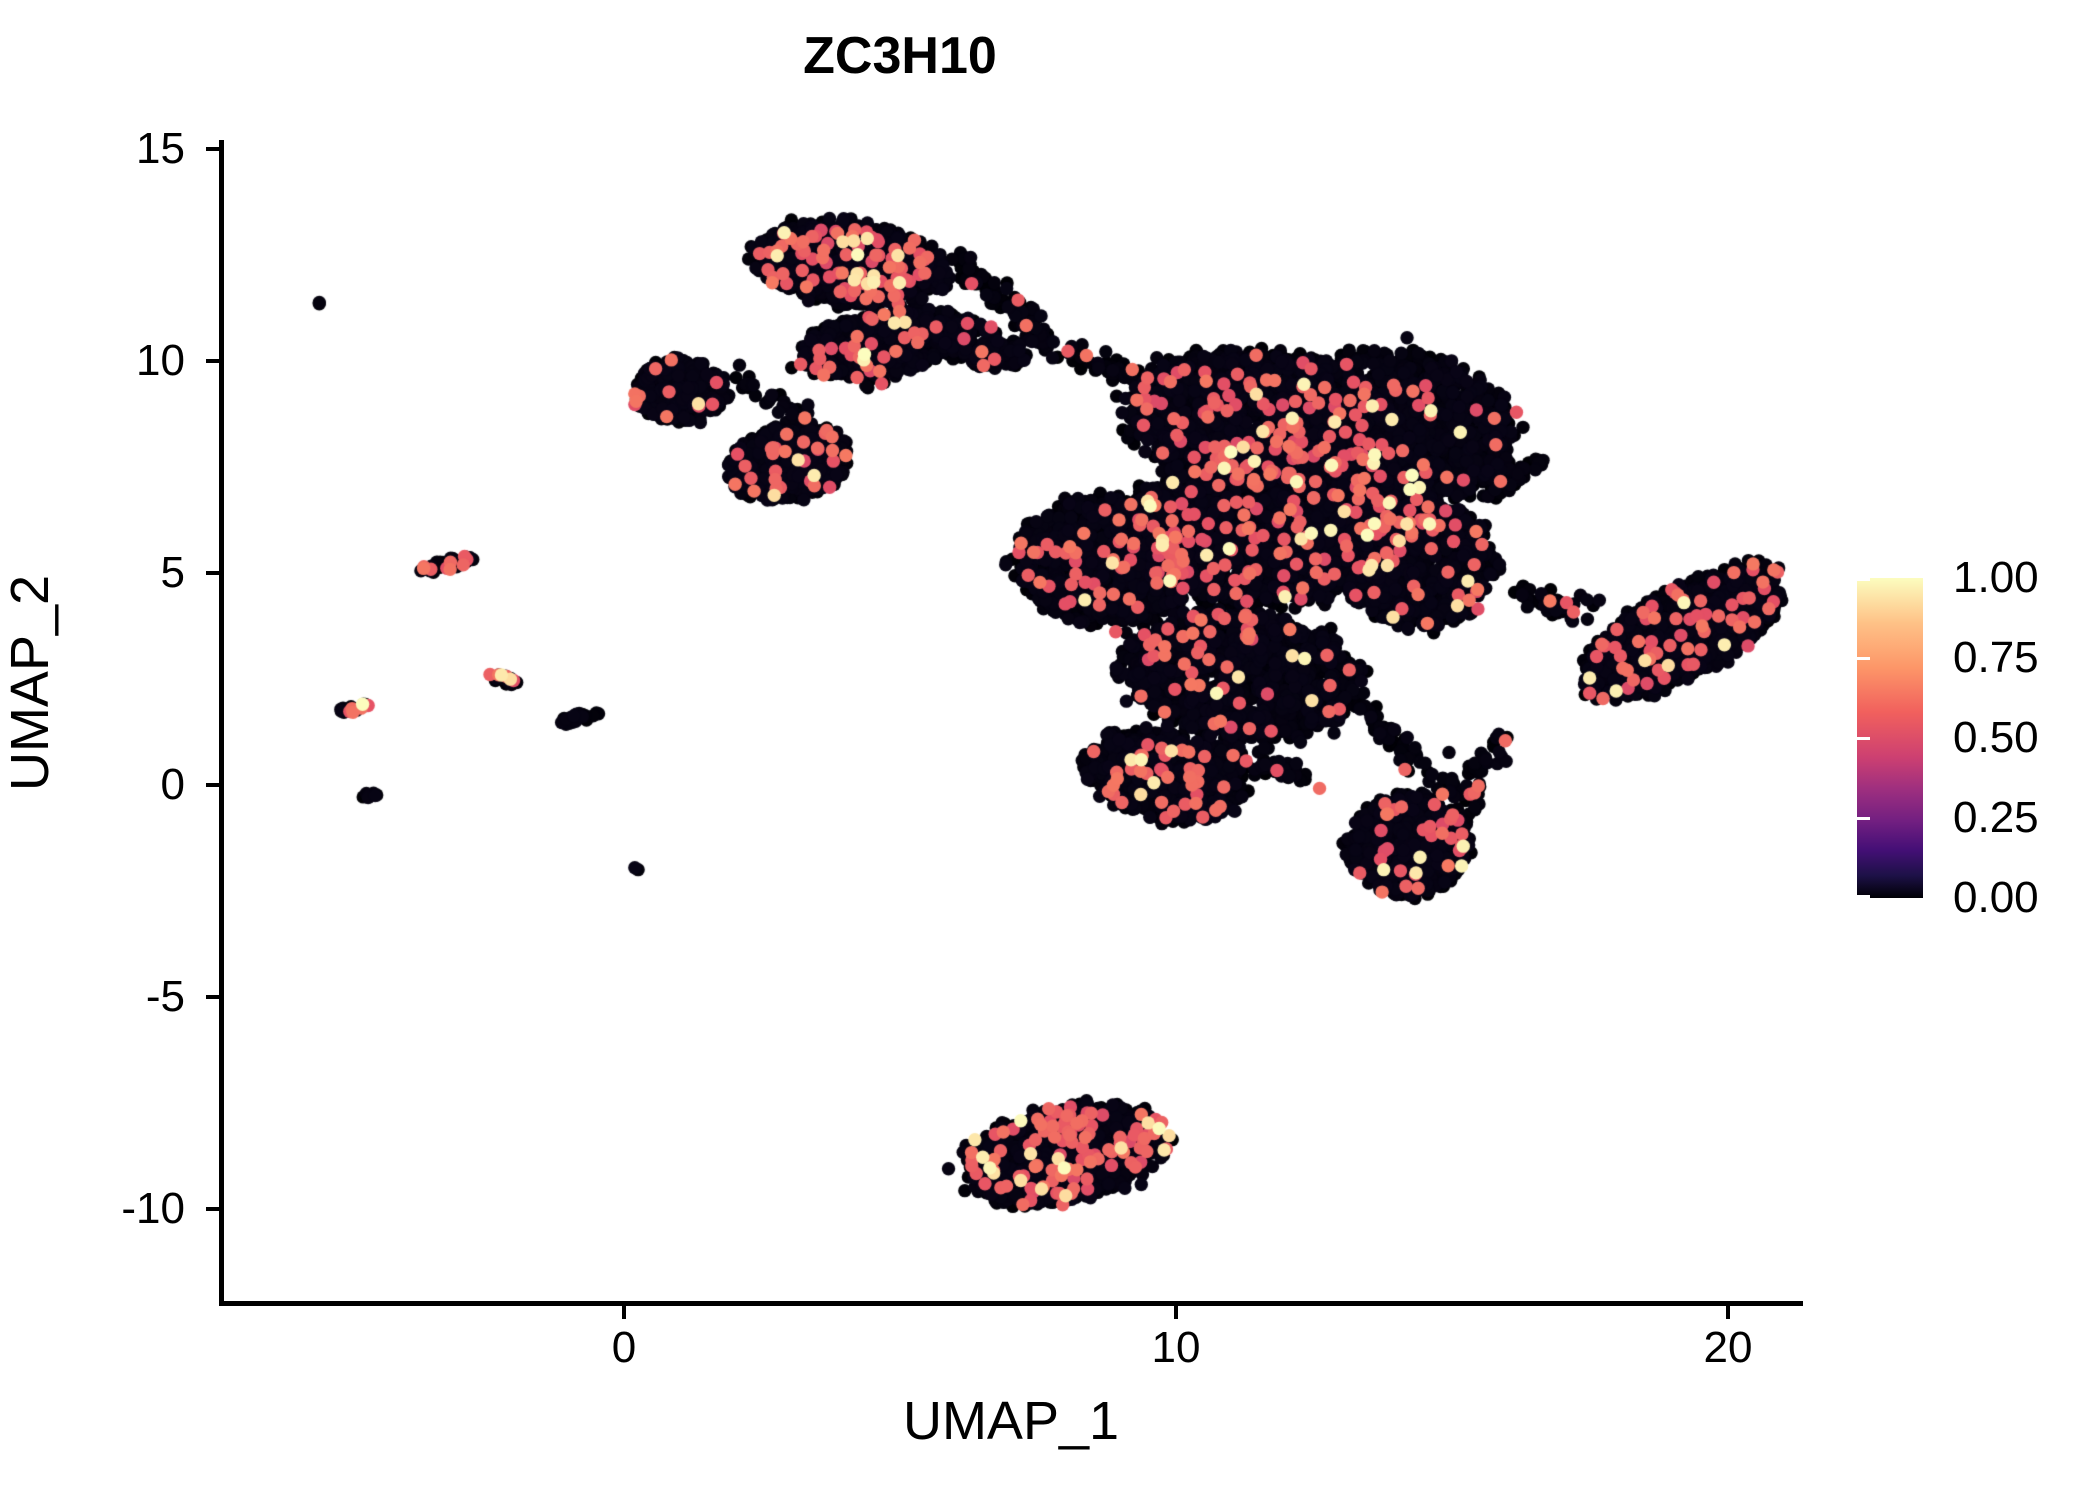  I want to click on colorbar-tick-label: 0.50, so click(1996, 737).